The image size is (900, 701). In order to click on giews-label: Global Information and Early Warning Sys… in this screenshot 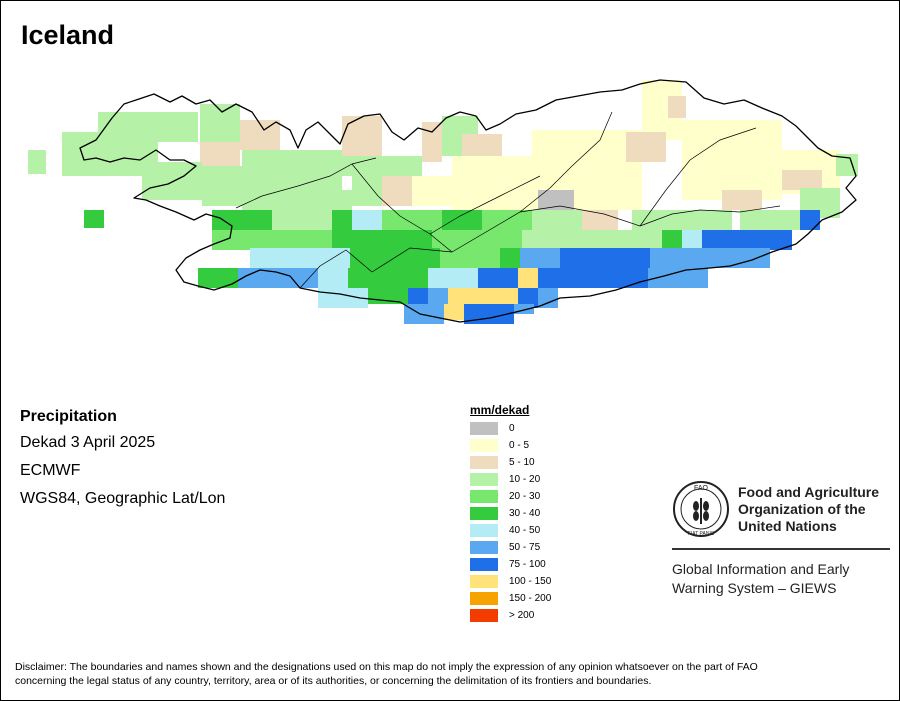, I will do `click(761, 578)`.